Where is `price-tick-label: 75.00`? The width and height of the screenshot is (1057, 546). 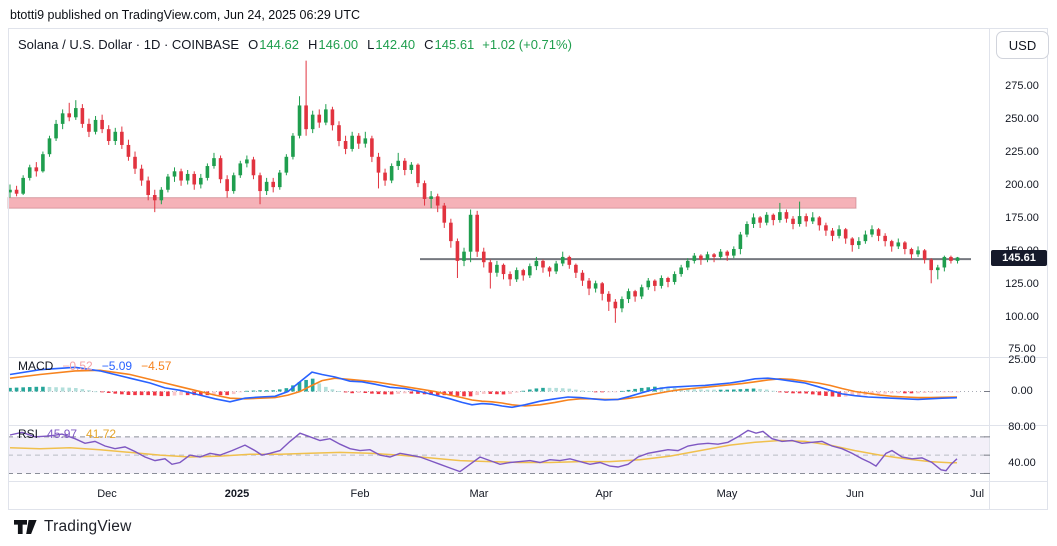
price-tick-label: 75.00 is located at coordinates (1022, 349).